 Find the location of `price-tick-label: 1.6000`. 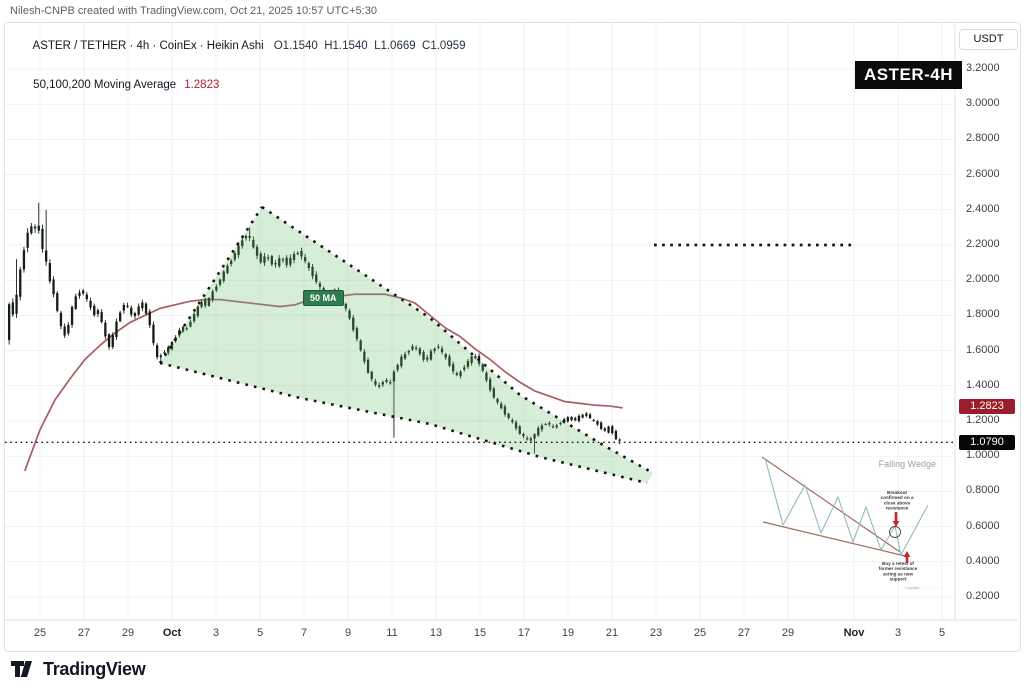

price-tick-label: 1.6000 is located at coordinates (983, 349).